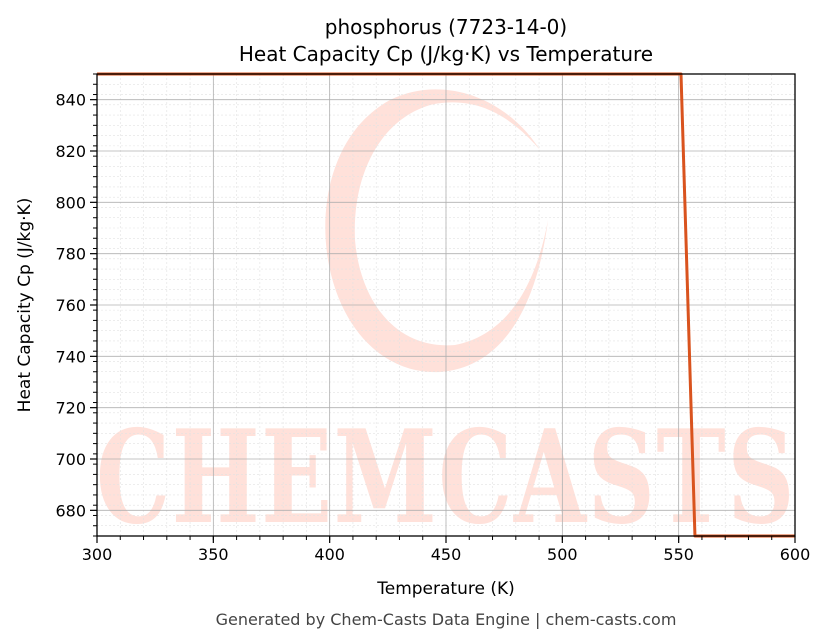 The image size is (830, 644). I want to click on y-tick-label: 760, so click(70, 305).